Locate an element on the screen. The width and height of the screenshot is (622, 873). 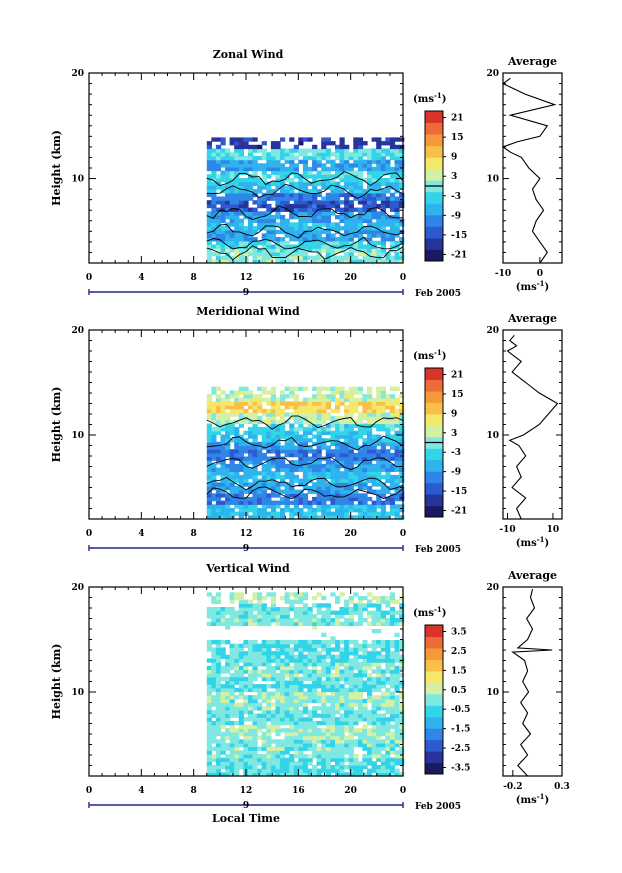
colorbar-tick-label: -9 is located at coordinates (456, 216).